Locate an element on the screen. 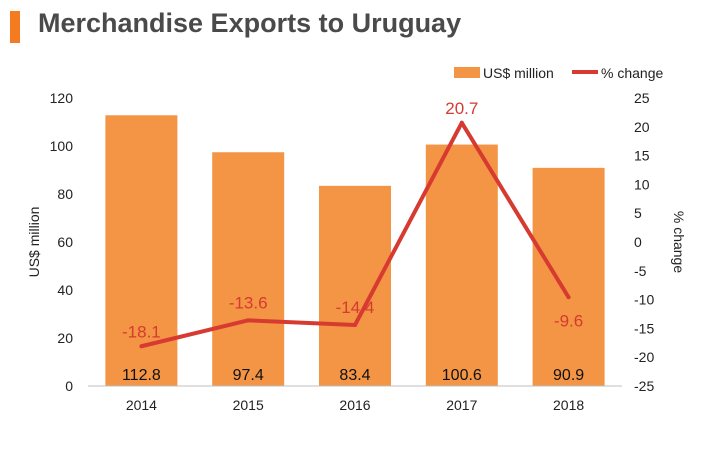 Image resolution: width=710 pixels, height=451 pixels. legend: US$ million % change is located at coordinates (558, 73).